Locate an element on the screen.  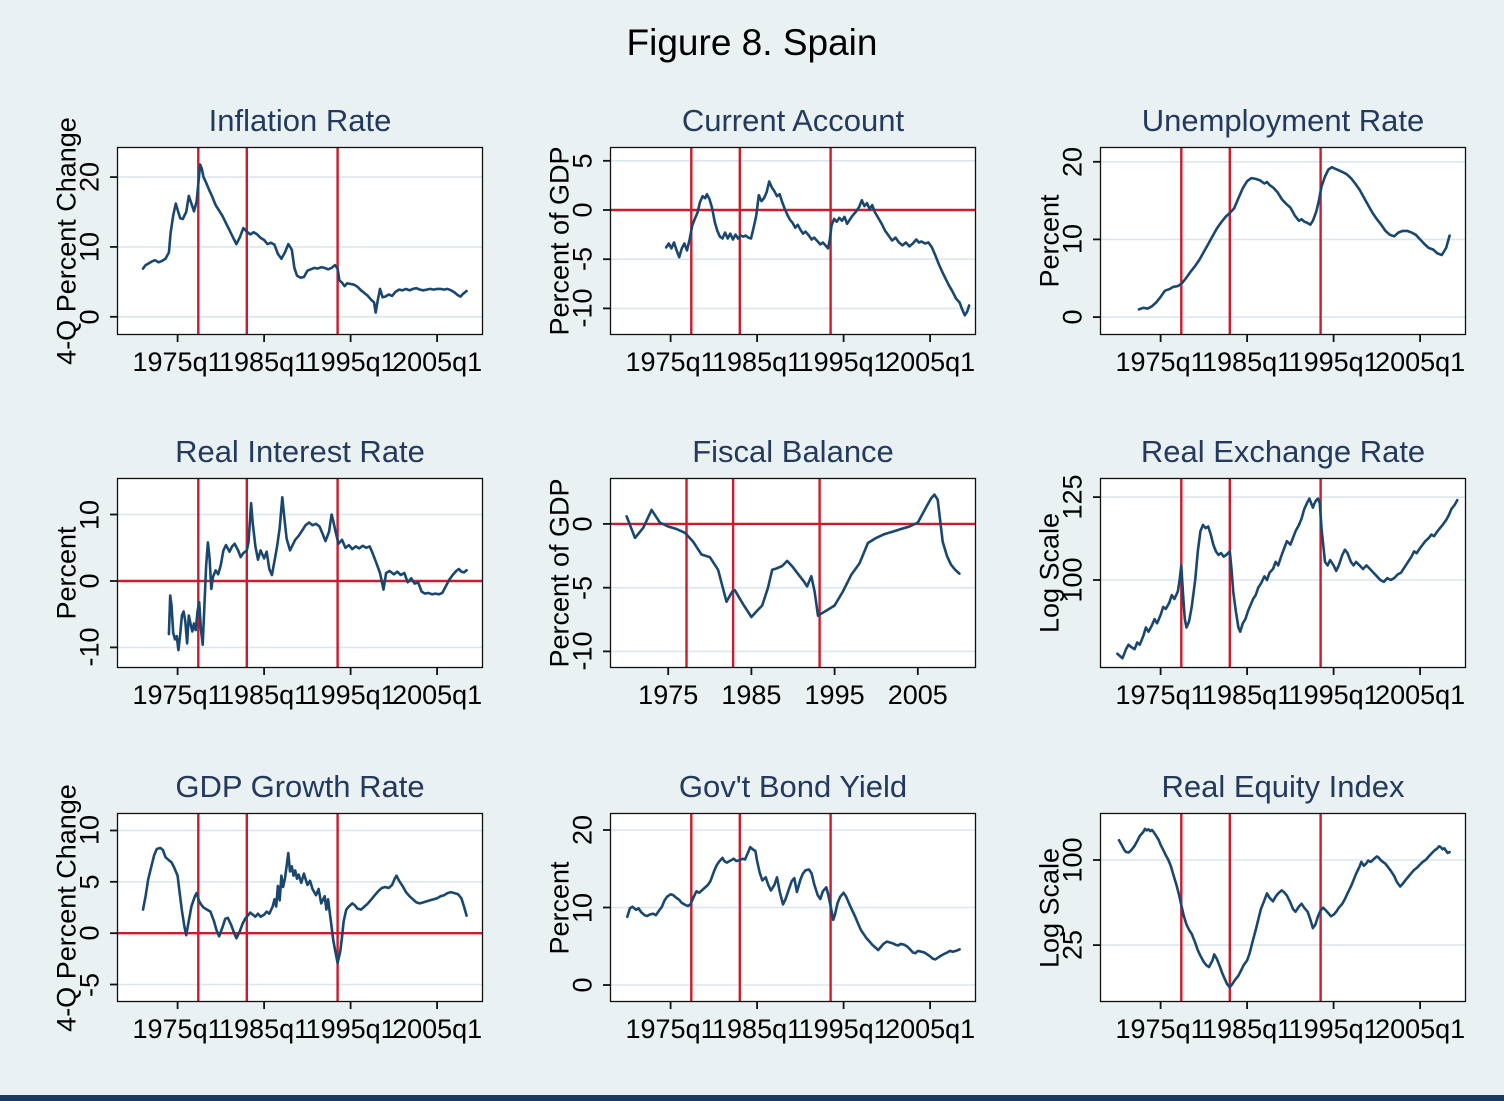
line-chart-fiscal-balance is located at coordinates (790, 576).